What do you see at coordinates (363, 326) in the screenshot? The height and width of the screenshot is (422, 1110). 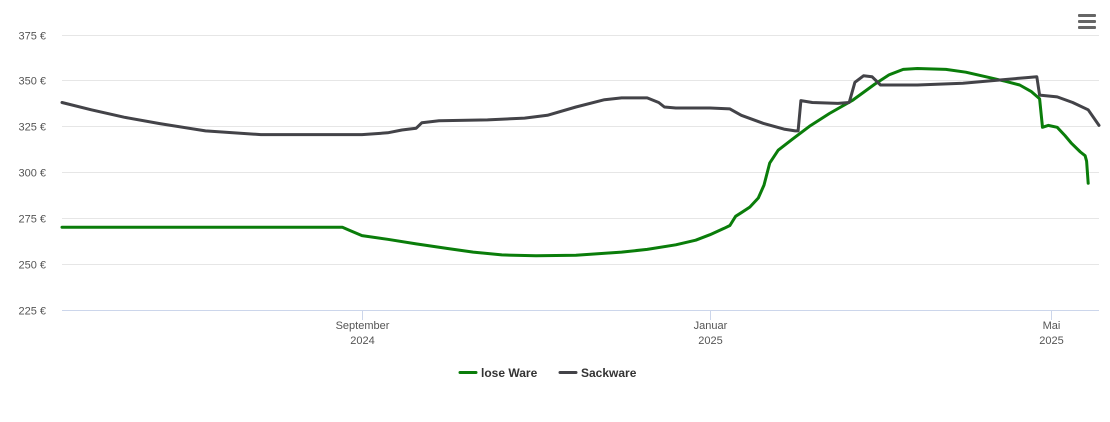 I see `x-tick-label-month: September` at bounding box center [363, 326].